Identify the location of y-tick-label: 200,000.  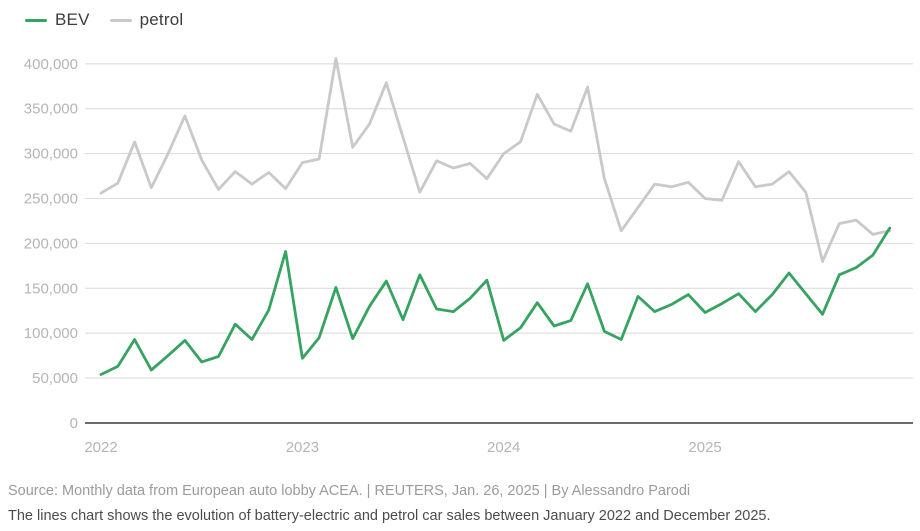
(51, 243).